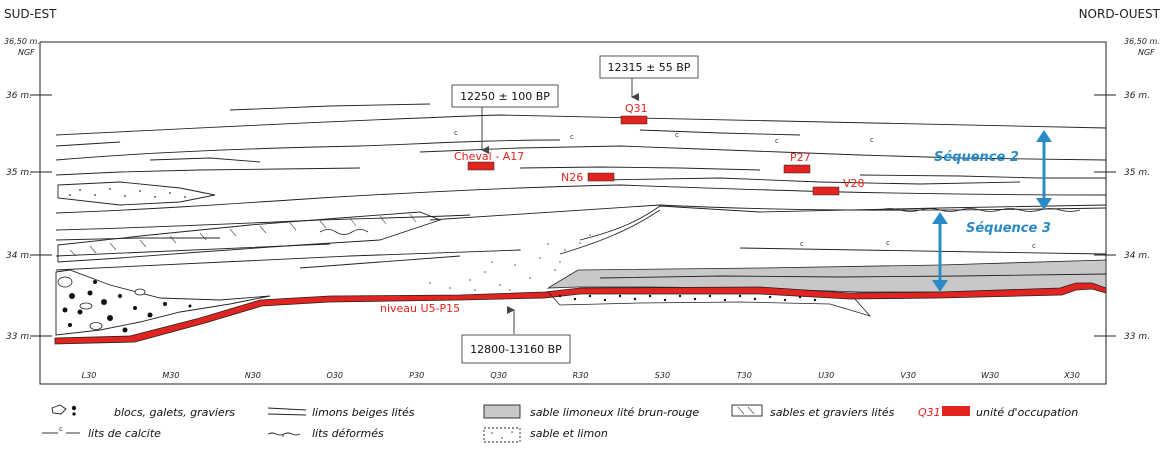  What do you see at coordinates (502, 435) in the screenshot?
I see `legend-sable-limon-symbol` at bounding box center [502, 435].